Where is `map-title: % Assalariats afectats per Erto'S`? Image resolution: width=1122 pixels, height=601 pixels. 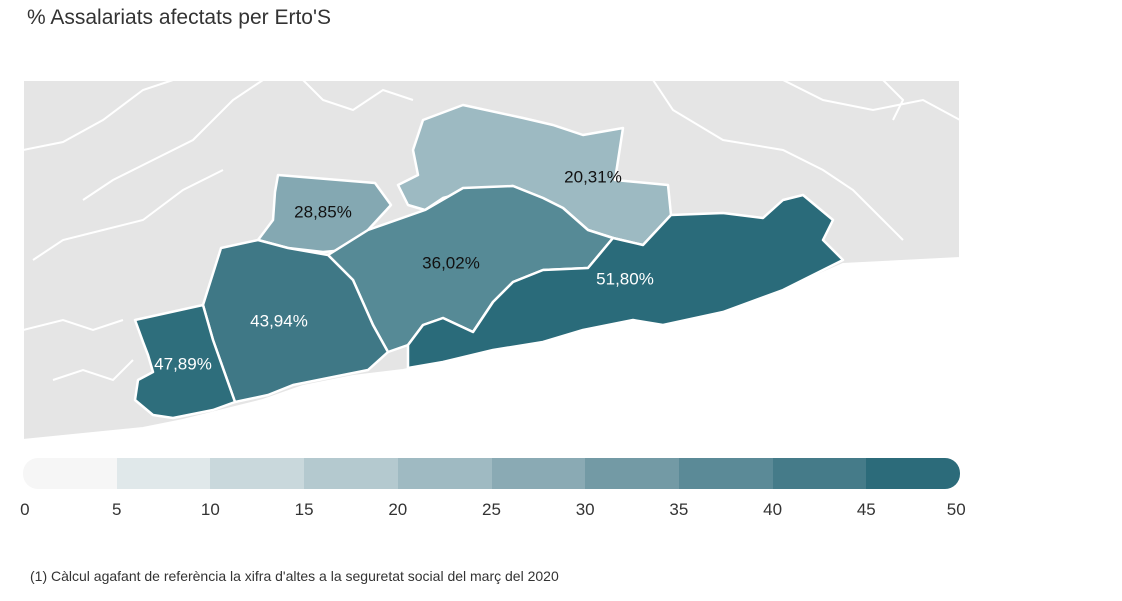
map-title: % Assalariats afectats per Erto'S is located at coordinates (179, 17).